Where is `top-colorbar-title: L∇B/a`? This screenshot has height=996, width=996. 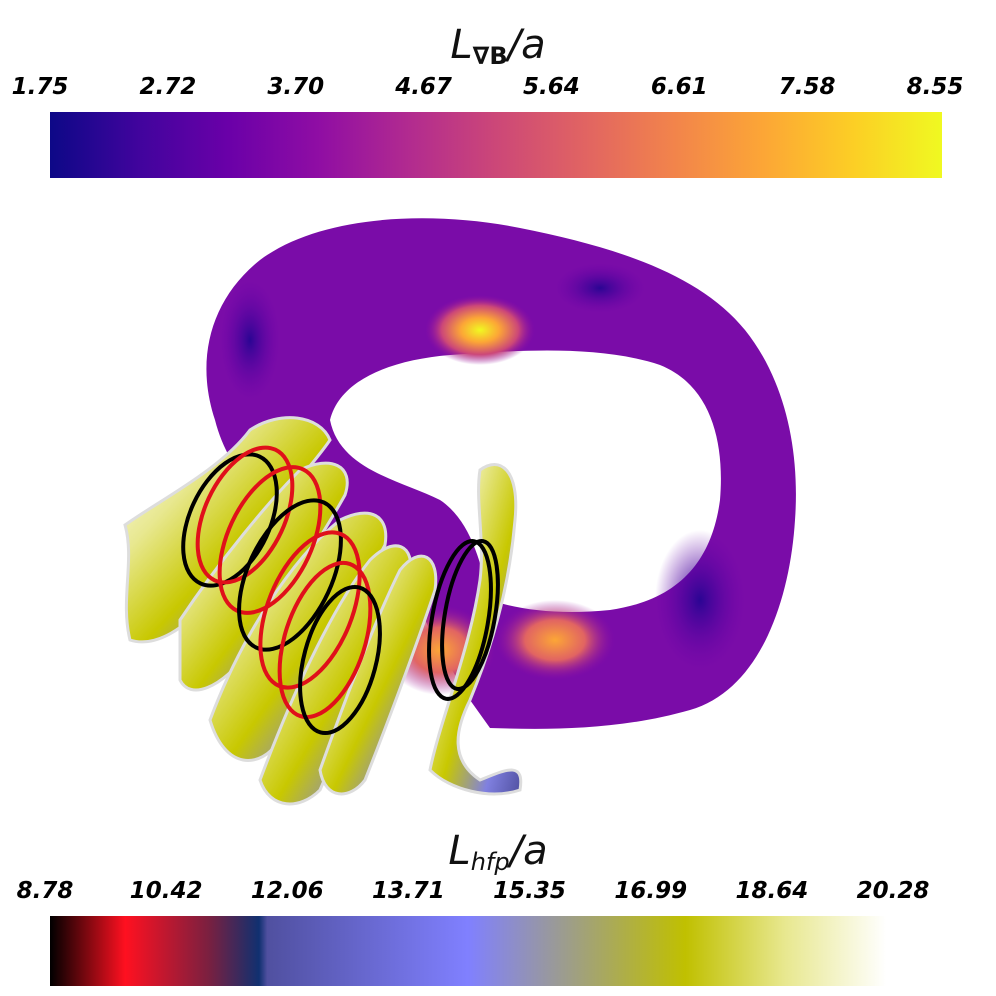
top-colorbar-title: L∇B/a is located at coordinates (498, 46).